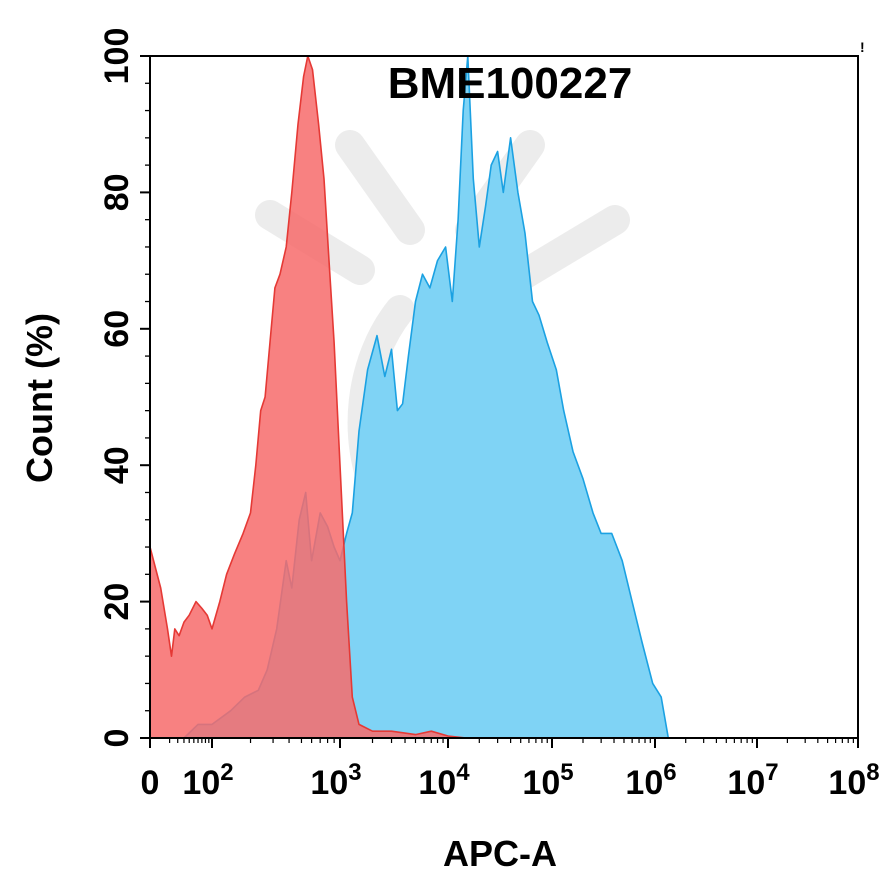 This screenshot has height=886, width=881. What do you see at coordinates (354, 772) in the screenshot?
I see `x-tick-exponent: 3` at bounding box center [354, 772].